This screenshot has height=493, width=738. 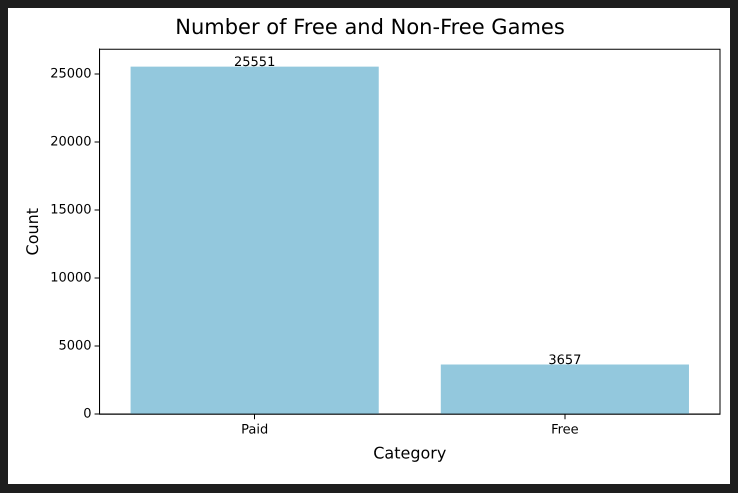 I want to click on y-tick-label: 25000, so click(x=71, y=74).